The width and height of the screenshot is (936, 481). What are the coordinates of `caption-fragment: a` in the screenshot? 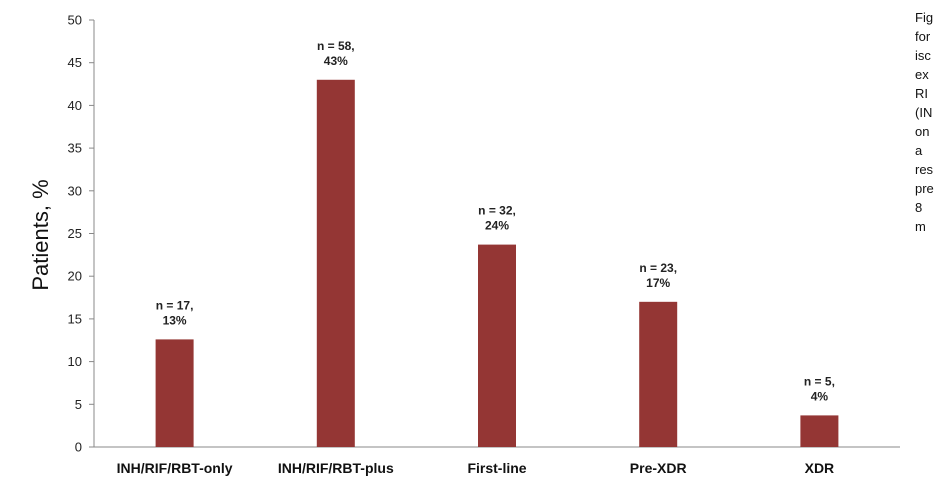 It's located at (919, 150).